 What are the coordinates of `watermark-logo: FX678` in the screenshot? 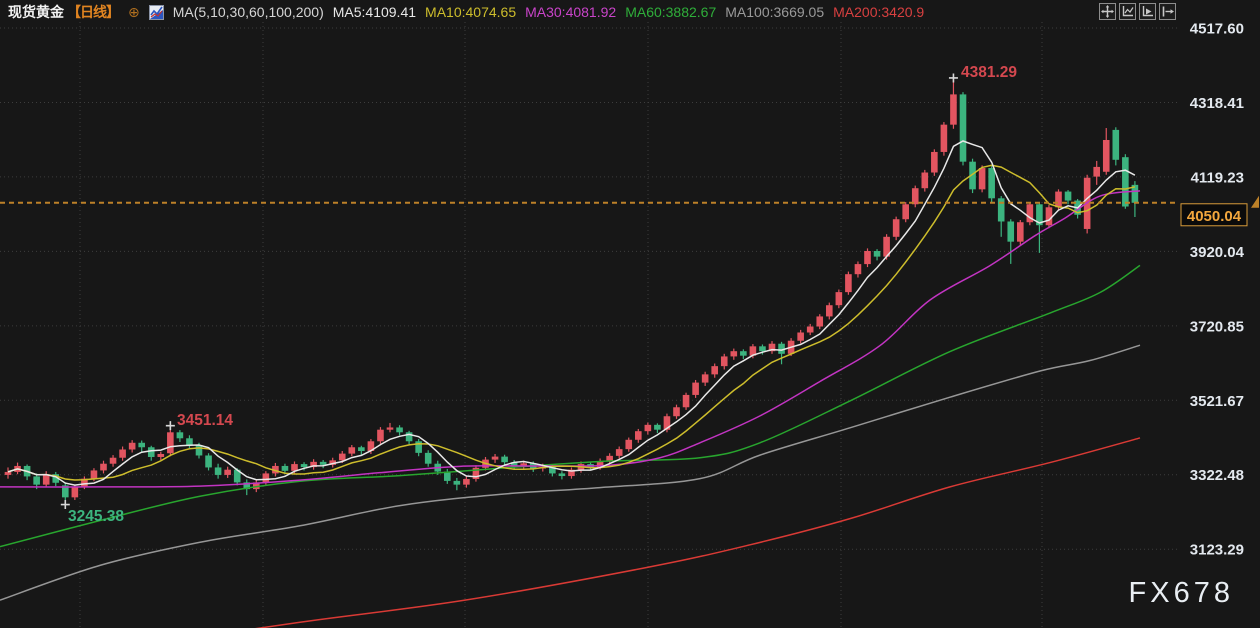 It's located at (1181, 593).